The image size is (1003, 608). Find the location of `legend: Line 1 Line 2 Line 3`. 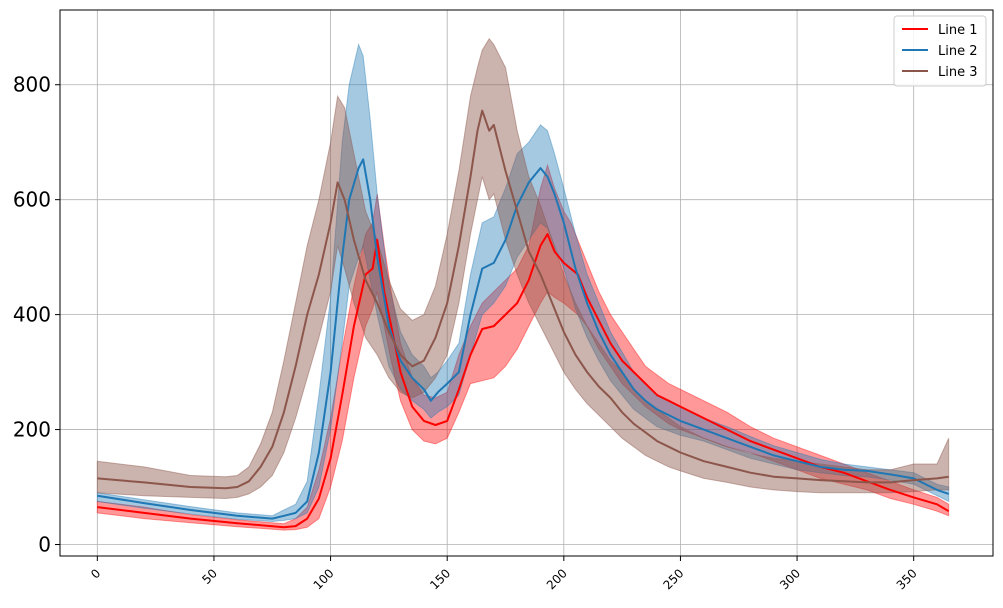

legend: Line 1 Line 2 Line 3 is located at coordinates (940, 51).